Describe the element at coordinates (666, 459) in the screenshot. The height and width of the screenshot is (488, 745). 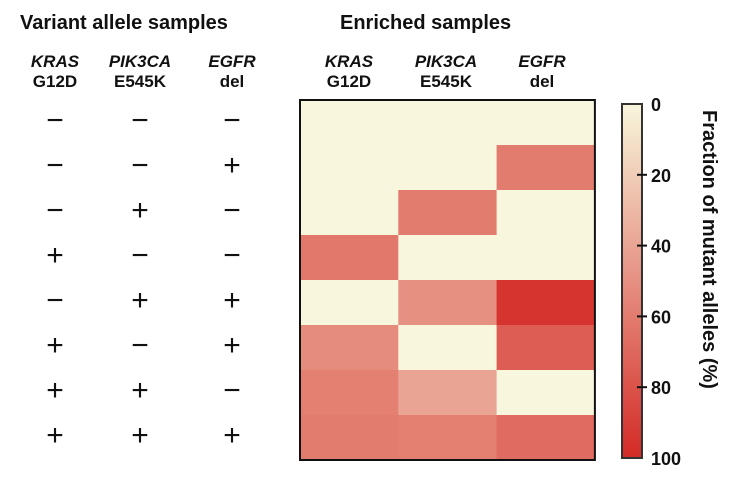
I see `colorbar-tick-label: 100` at that location.